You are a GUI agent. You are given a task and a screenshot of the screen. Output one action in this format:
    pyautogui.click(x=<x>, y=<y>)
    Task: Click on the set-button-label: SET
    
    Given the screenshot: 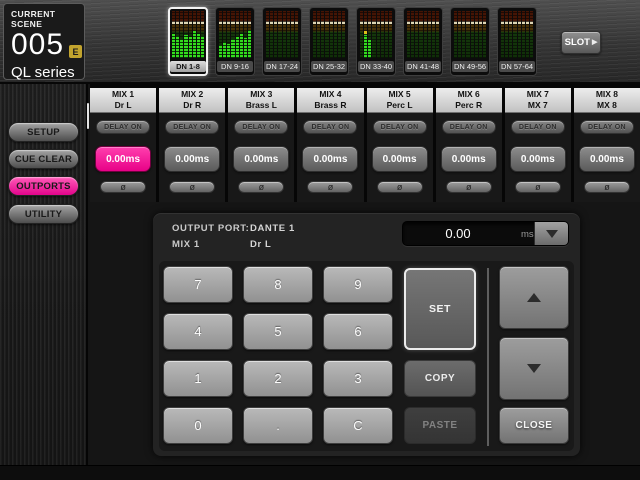 What is the action you would take?
    pyautogui.click(x=440, y=309)
    